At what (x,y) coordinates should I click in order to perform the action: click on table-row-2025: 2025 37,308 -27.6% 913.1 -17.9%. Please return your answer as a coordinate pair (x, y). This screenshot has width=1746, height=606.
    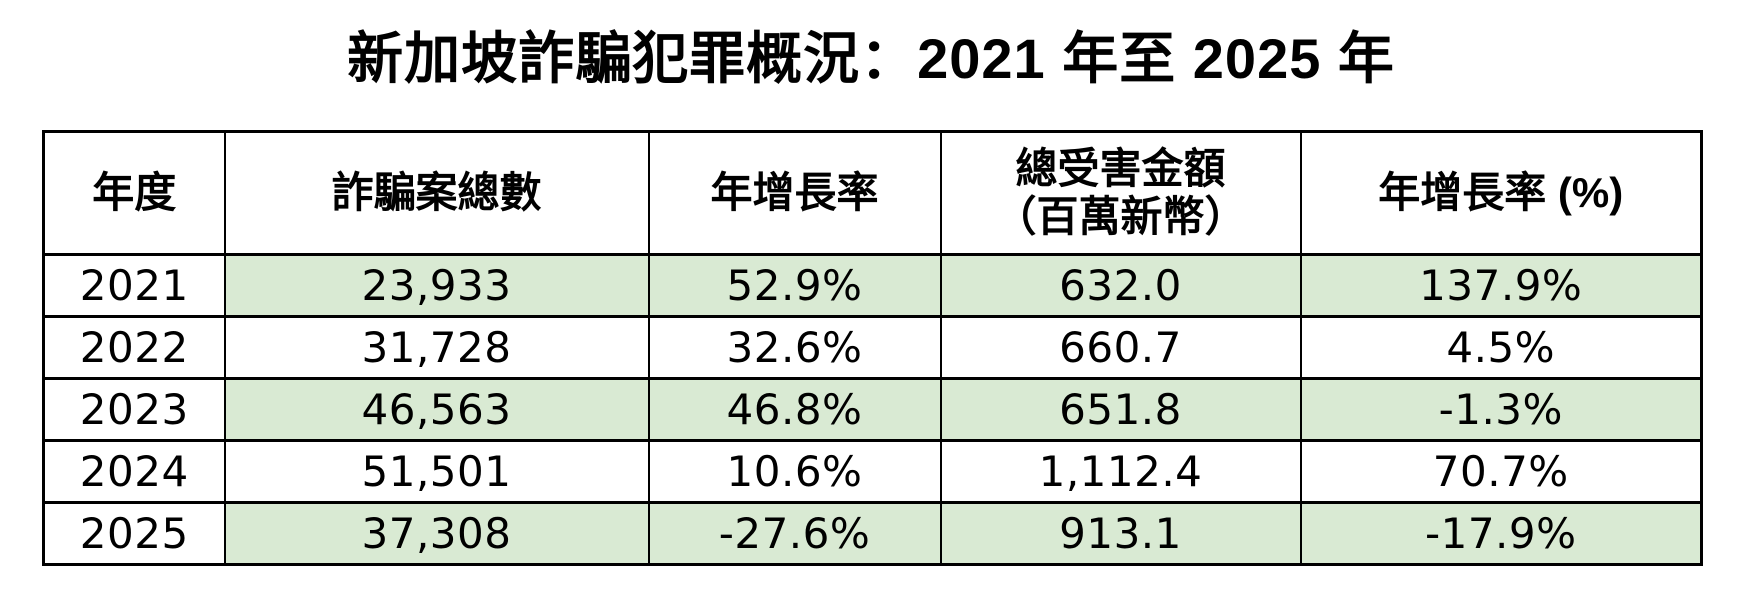
    Looking at the image, I should click on (872, 533).